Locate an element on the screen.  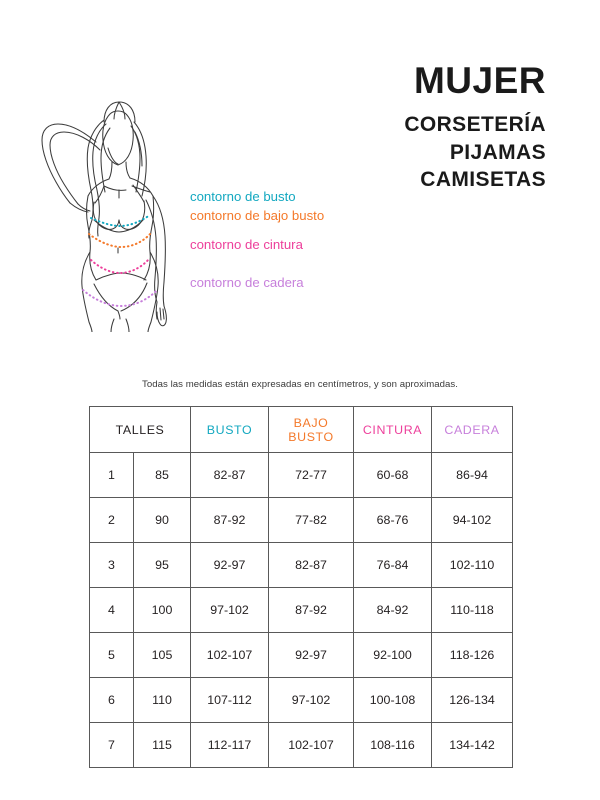
cell-talle-cm: 105 is located at coordinates (162, 655).